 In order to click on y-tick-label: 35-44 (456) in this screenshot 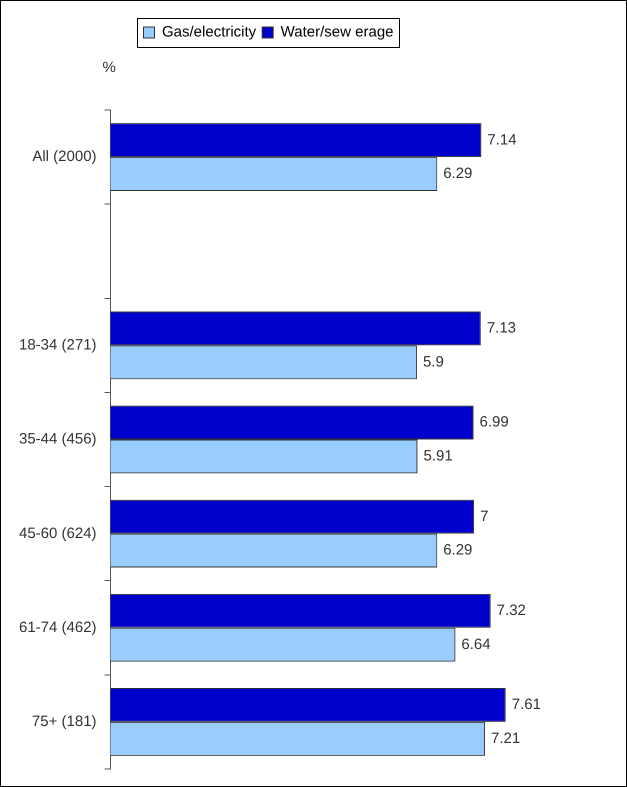, I will do `click(57, 439)`.